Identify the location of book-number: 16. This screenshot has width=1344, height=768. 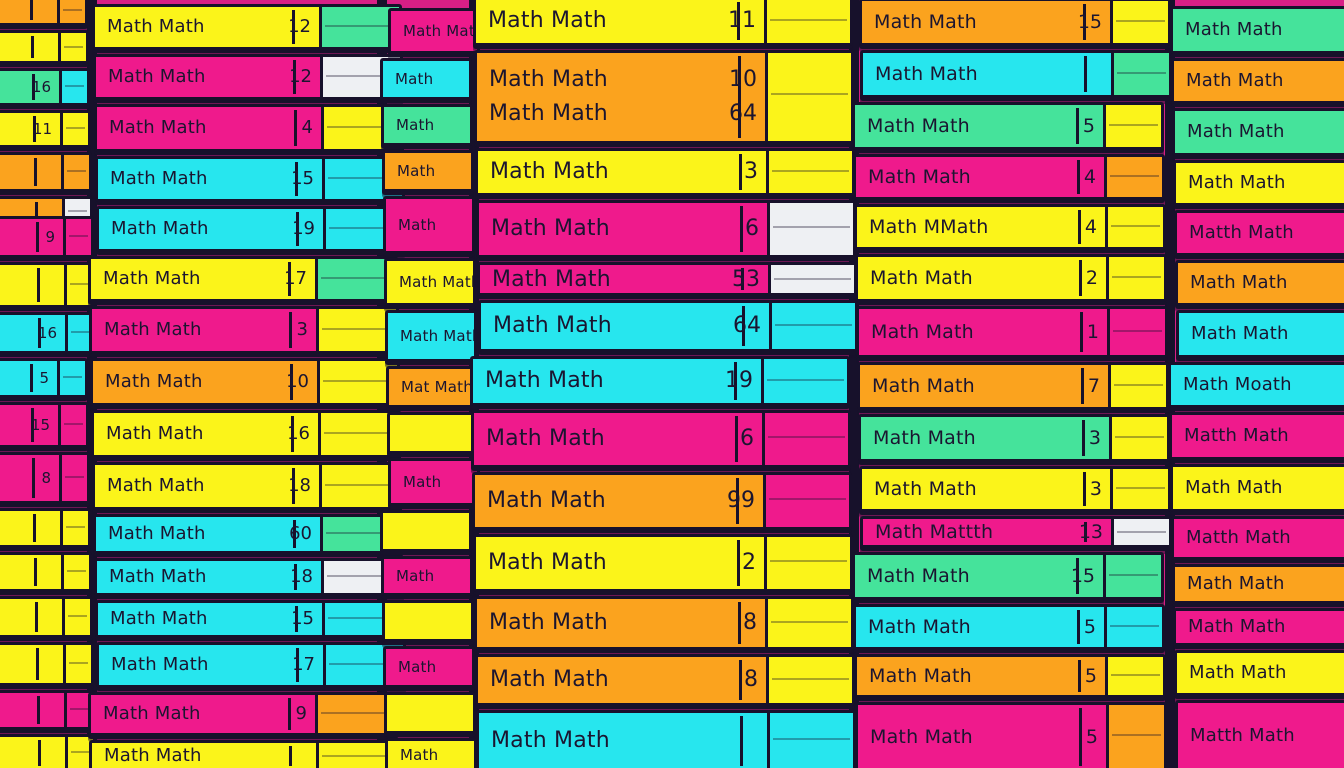
(41, 87).